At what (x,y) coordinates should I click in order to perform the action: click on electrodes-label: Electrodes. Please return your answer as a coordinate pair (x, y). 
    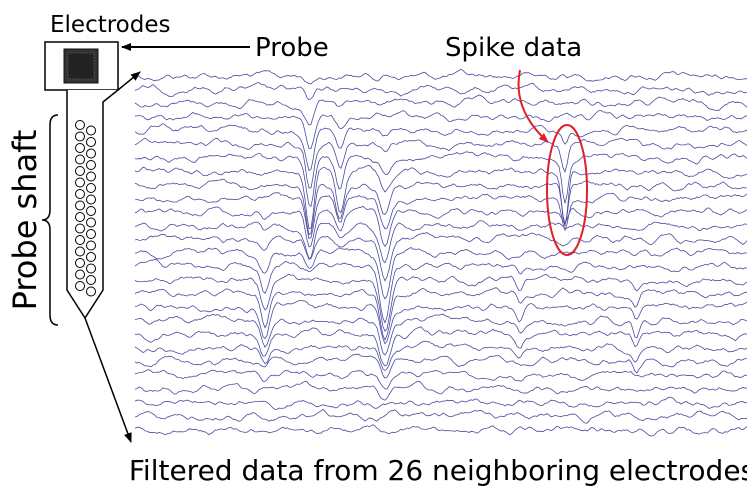
    Looking at the image, I should click on (110, 25).